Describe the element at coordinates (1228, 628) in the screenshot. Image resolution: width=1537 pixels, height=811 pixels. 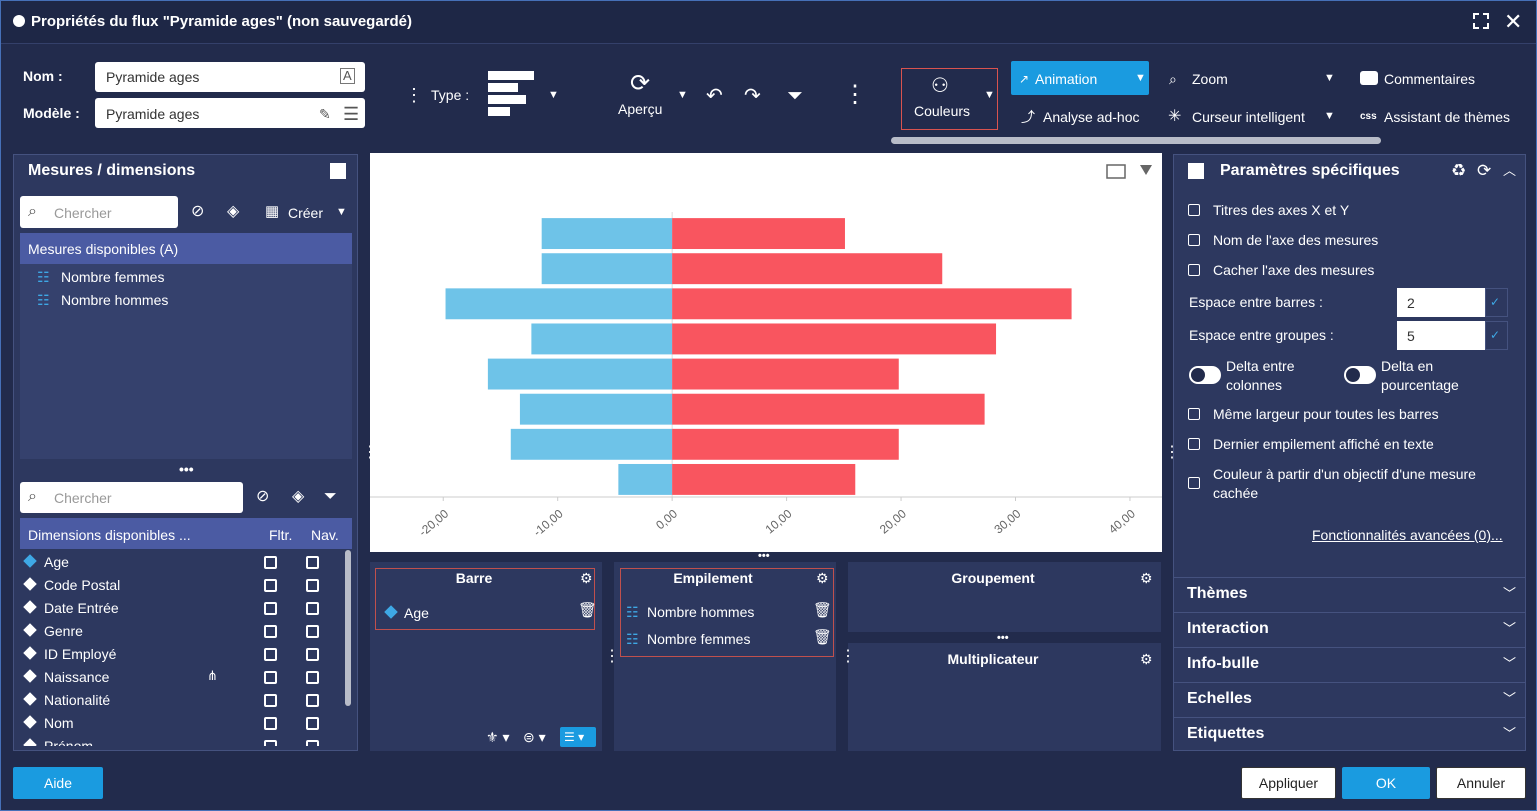
I see `section-header: Interaction` at that location.